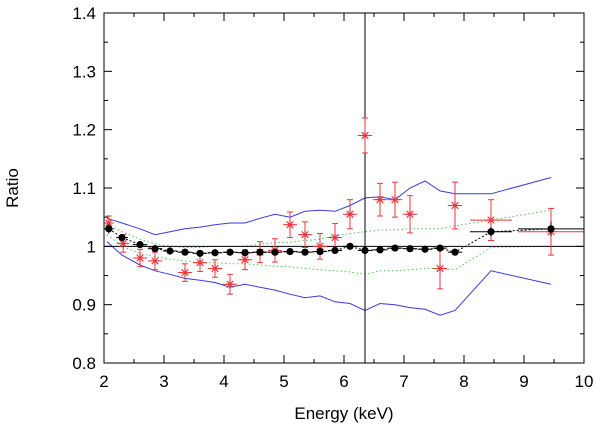 The height and width of the screenshot is (433, 600). Describe the element at coordinates (403, 381) in the screenshot. I see `x-tick-label: 7` at that location.